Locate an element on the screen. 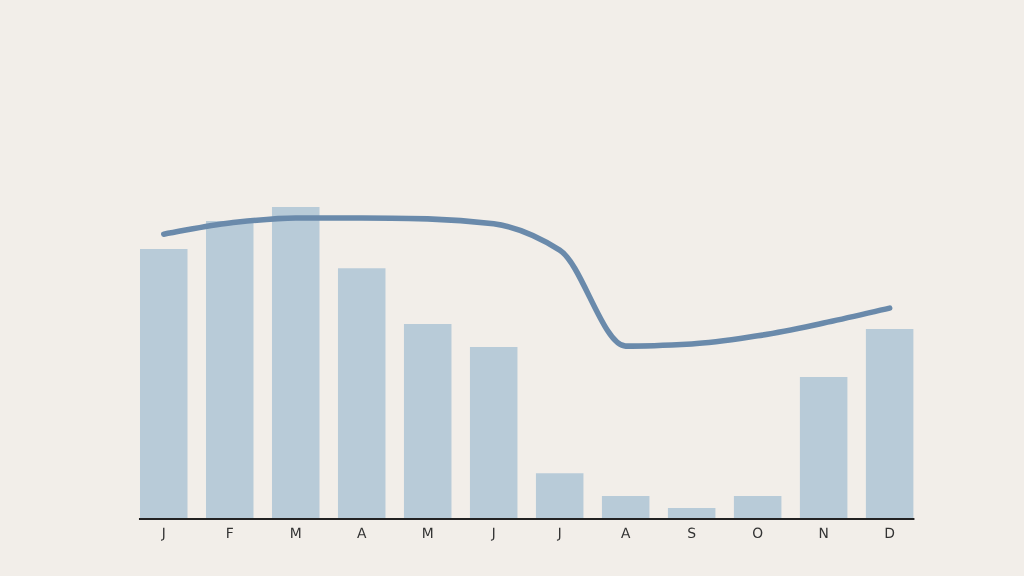 The height and width of the screenshot is (576, 1024). x-tick-label: F is located at coordinates (230, 532).